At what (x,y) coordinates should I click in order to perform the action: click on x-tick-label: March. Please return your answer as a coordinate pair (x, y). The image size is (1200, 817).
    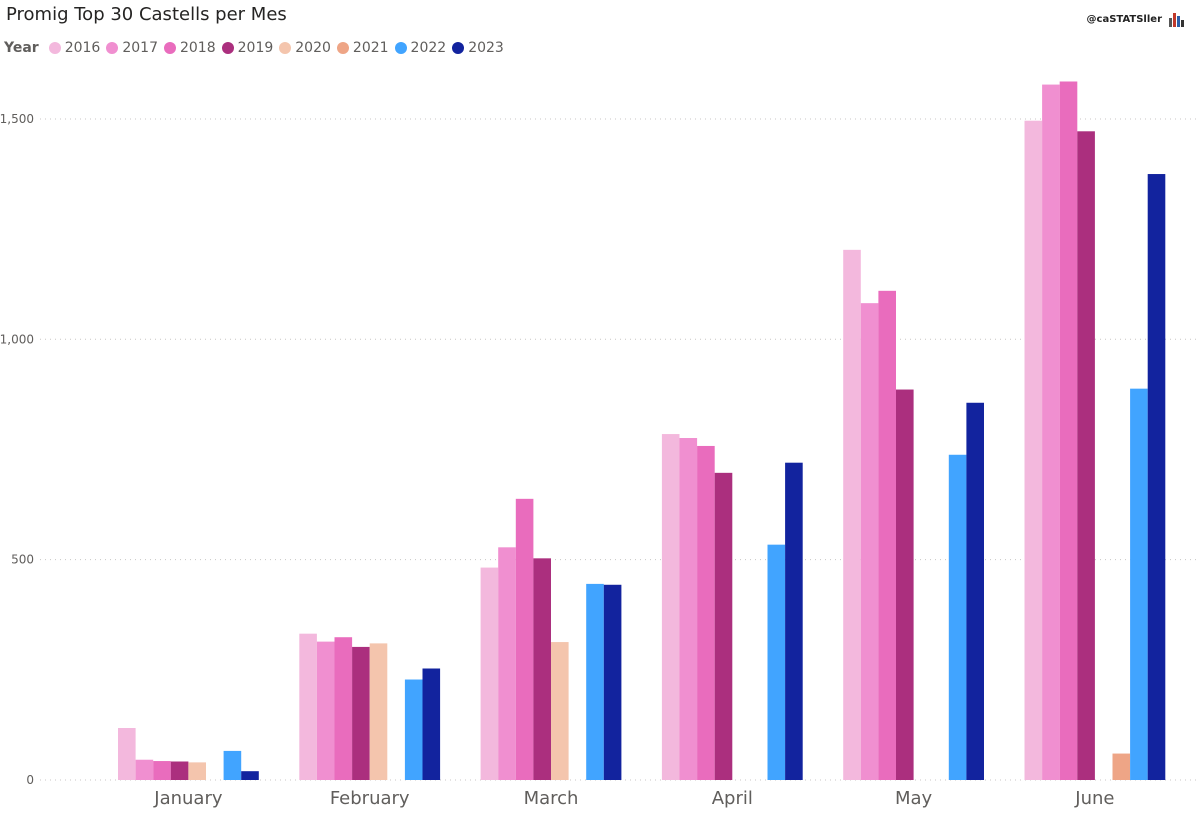
    Looking at the image, I should click on (551, 798).